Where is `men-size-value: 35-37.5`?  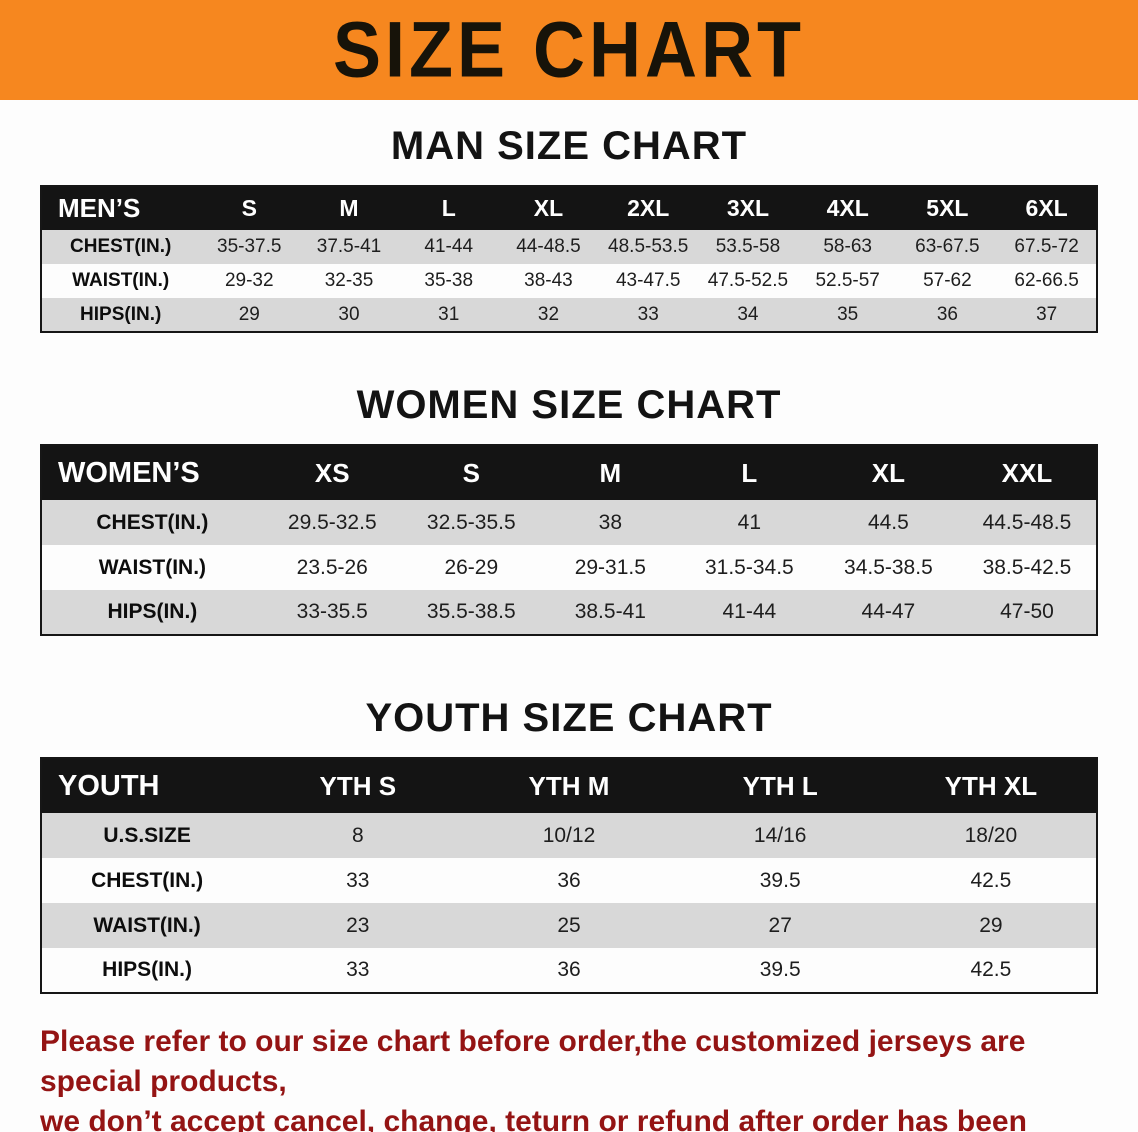
men-size-value: 35-37.5 is located at coordinates (249, 247).